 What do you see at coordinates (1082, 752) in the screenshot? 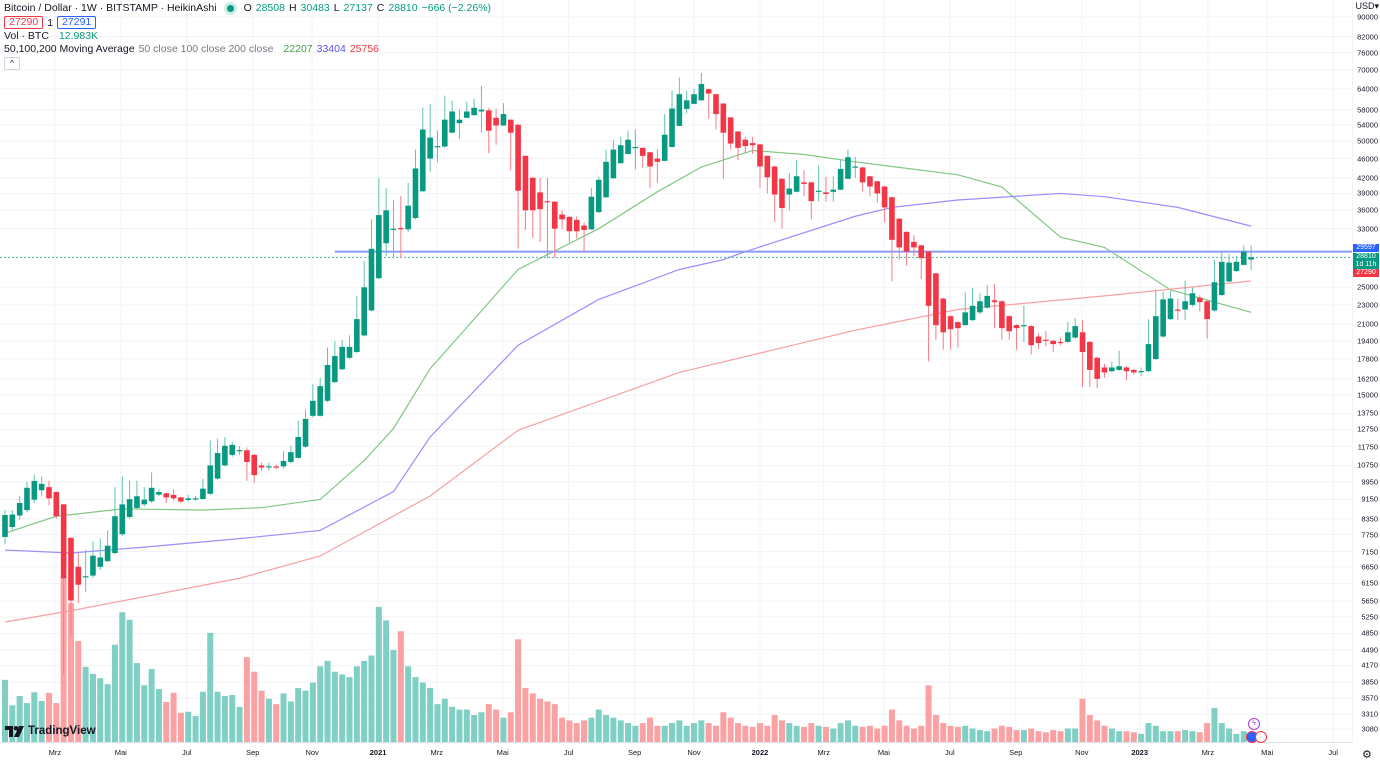
I see `time-tick-label: Nov` at bounding box center [1082, 752].